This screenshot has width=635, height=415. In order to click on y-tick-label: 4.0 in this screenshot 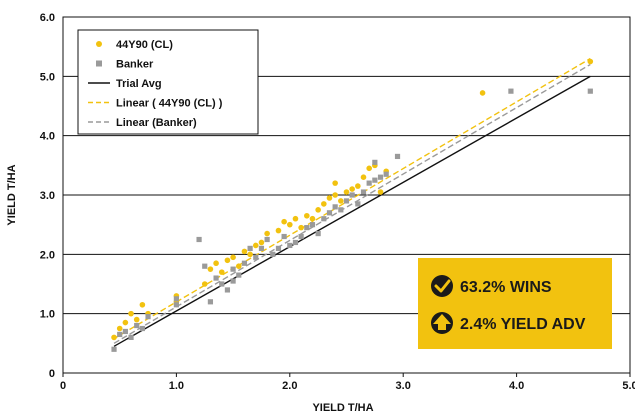, I will do `click(47, 137)`.